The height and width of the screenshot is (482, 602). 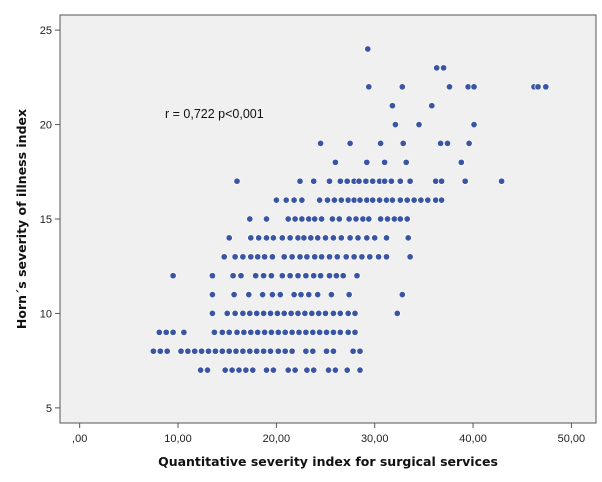 I want to click on x-axis: ,00 10,00 20,00 30,00 40,00 50,00, so click(x=328, y=434).